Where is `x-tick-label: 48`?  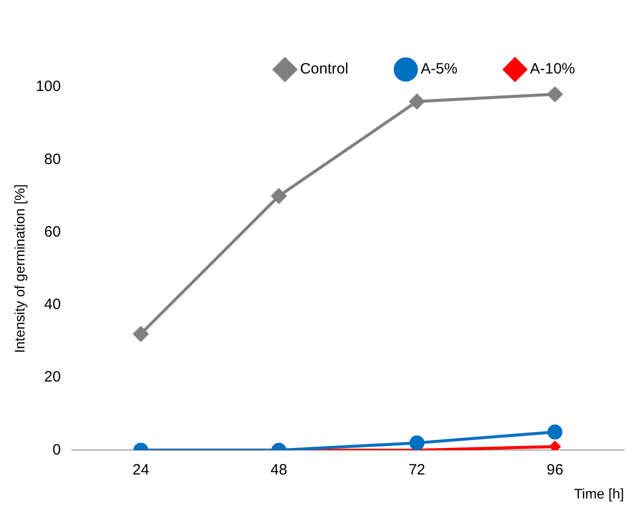
x-tick-label: 48 is located at coordinates (279, 469).